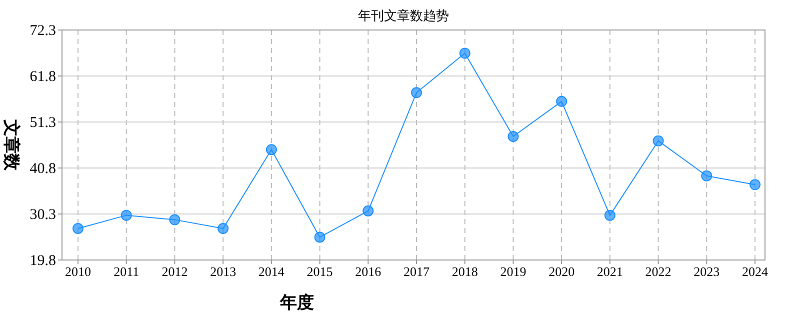 The height and width of the screenshot is (330, 790). I want to click on x-axis-title: 年度, so click(296, 302).